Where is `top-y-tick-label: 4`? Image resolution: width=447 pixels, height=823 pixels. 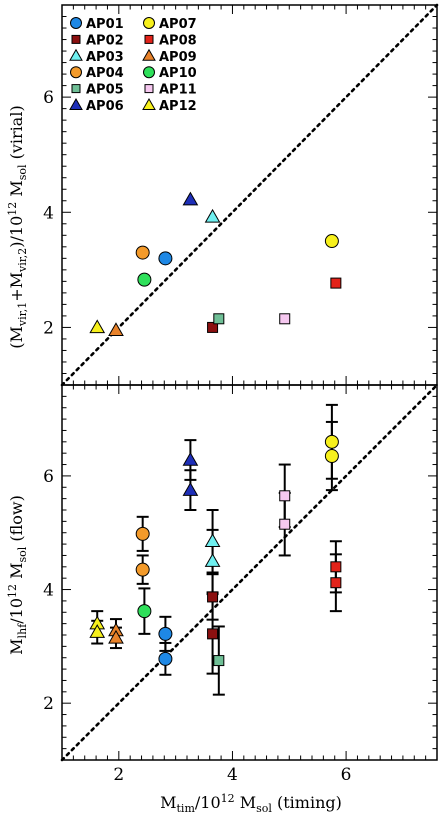 top-y-tick-label: 4 is located at coordinates (48, 213).